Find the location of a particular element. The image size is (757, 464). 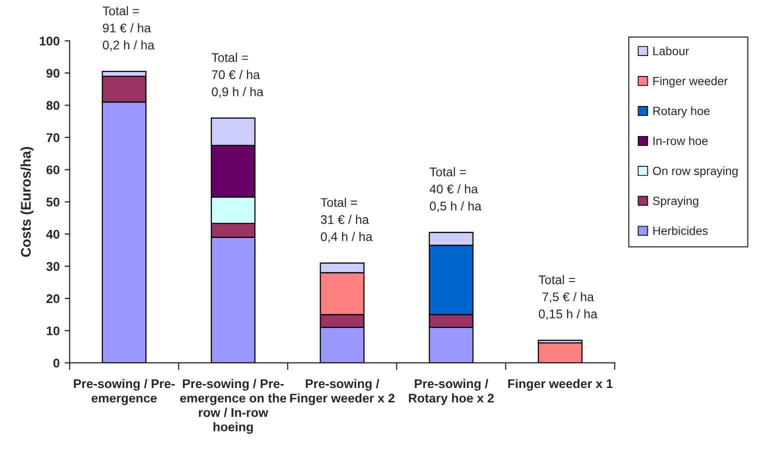

y-tick-label: 50 is located at coordinates (53, 202).